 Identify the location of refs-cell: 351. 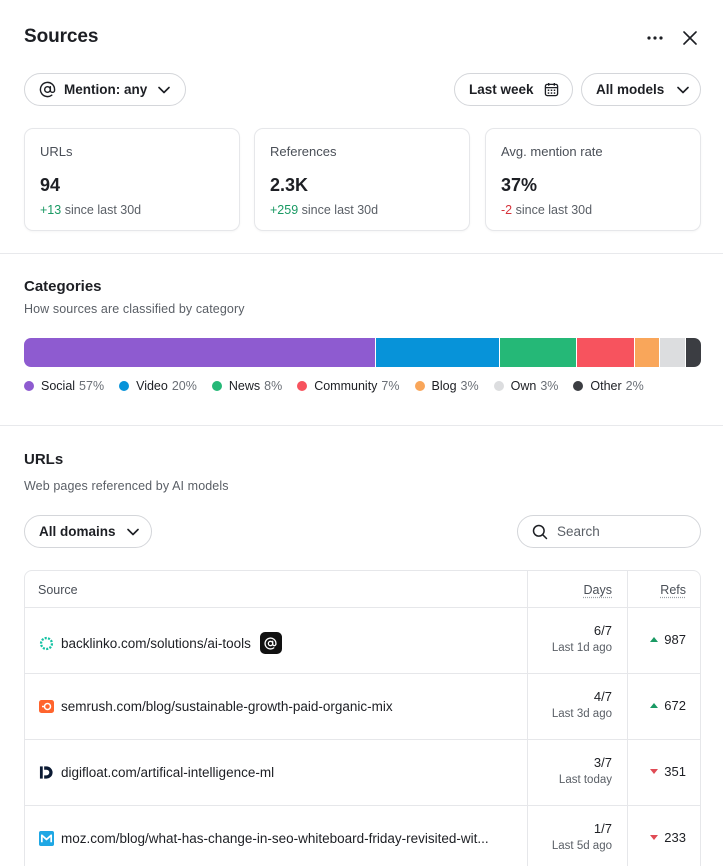
(668, 771).